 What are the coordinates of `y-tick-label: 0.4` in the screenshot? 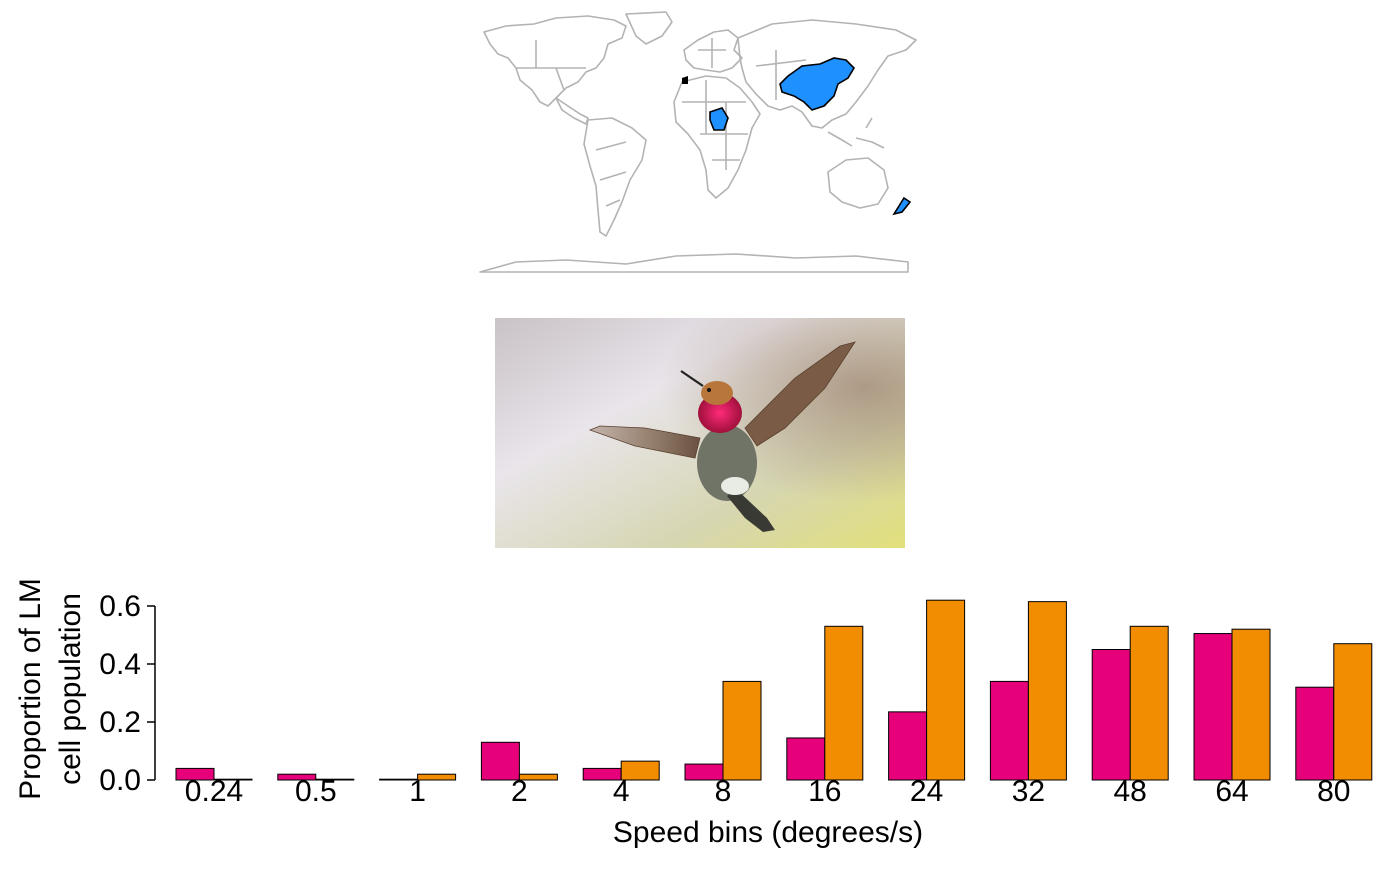 It's located at (120, 664).